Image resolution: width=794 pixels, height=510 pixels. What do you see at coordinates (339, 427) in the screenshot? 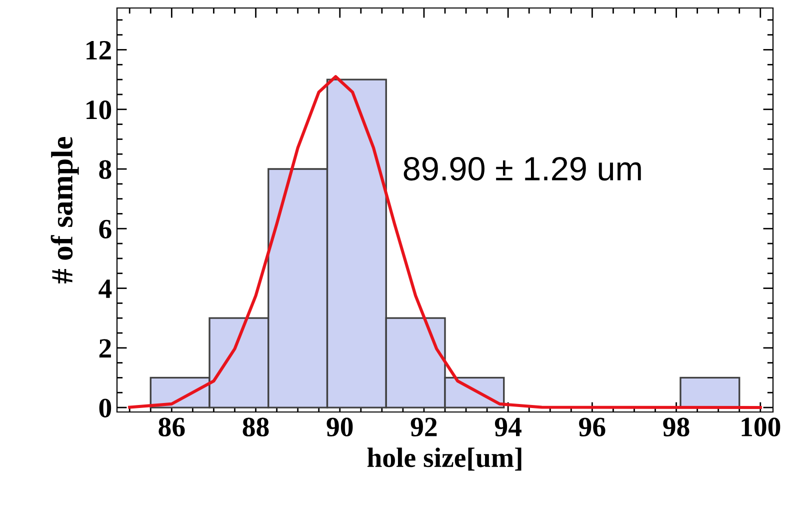
I see `x-tick-label: 90` at bounding box center [339, 427].